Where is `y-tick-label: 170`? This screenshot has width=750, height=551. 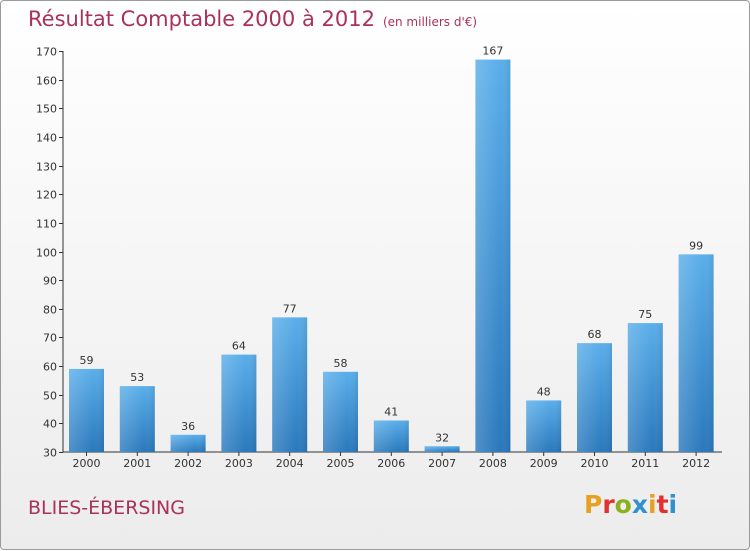
y-tick-label: 170 is located at coordinates (46, 52).